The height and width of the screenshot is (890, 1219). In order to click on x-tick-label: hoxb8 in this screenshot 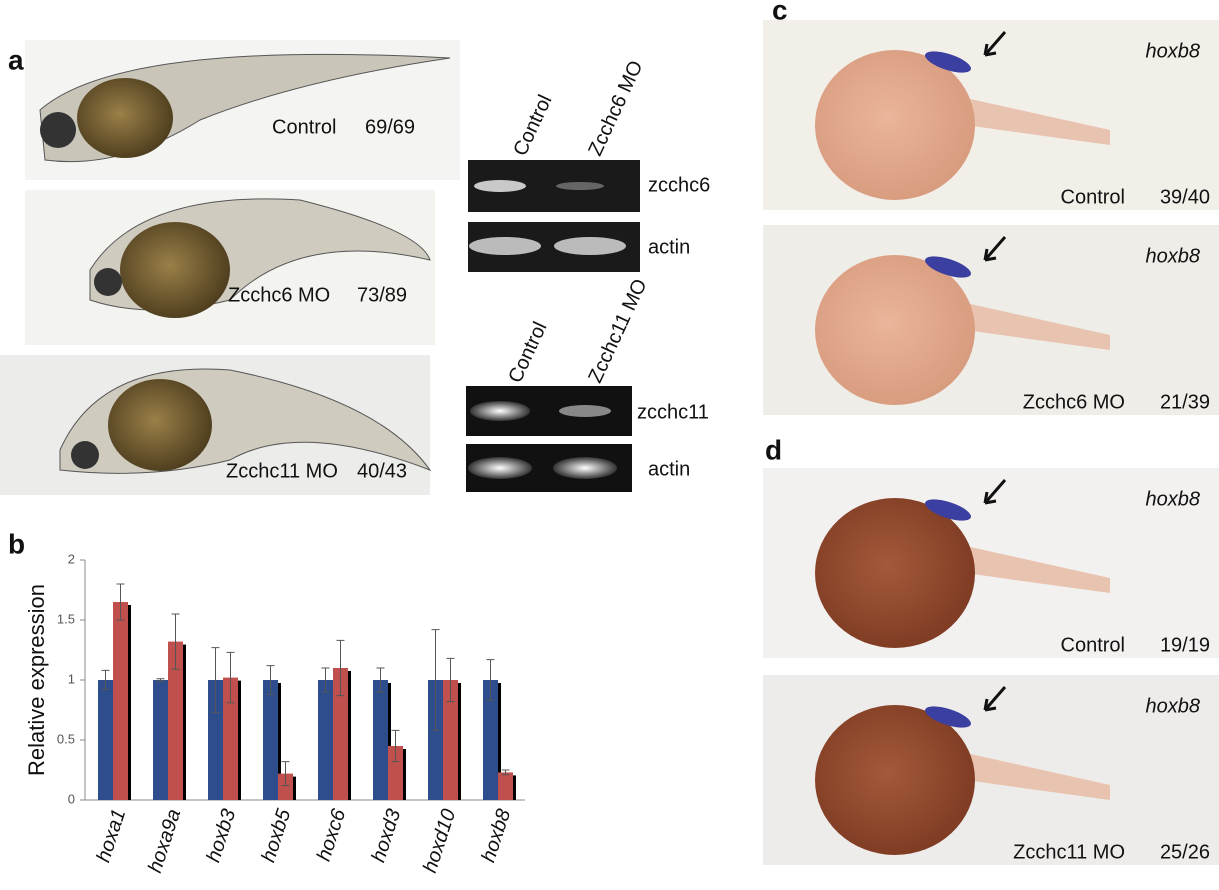, I will do `click(497, 835)`.